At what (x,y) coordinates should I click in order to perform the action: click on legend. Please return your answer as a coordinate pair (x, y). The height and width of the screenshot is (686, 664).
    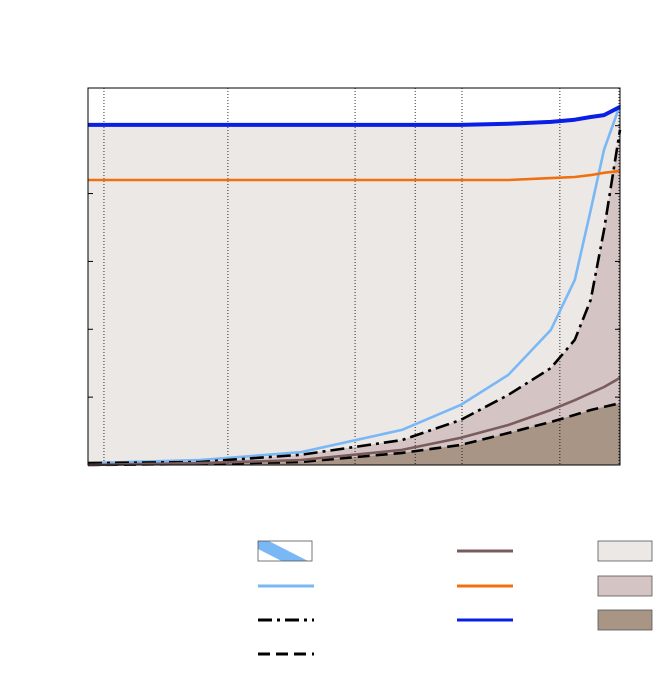
    Looking at the image, I should click on (455, 598).